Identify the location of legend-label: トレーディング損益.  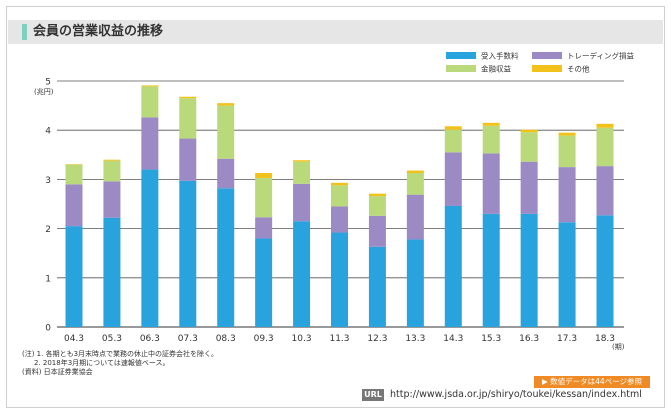
(600, 56).